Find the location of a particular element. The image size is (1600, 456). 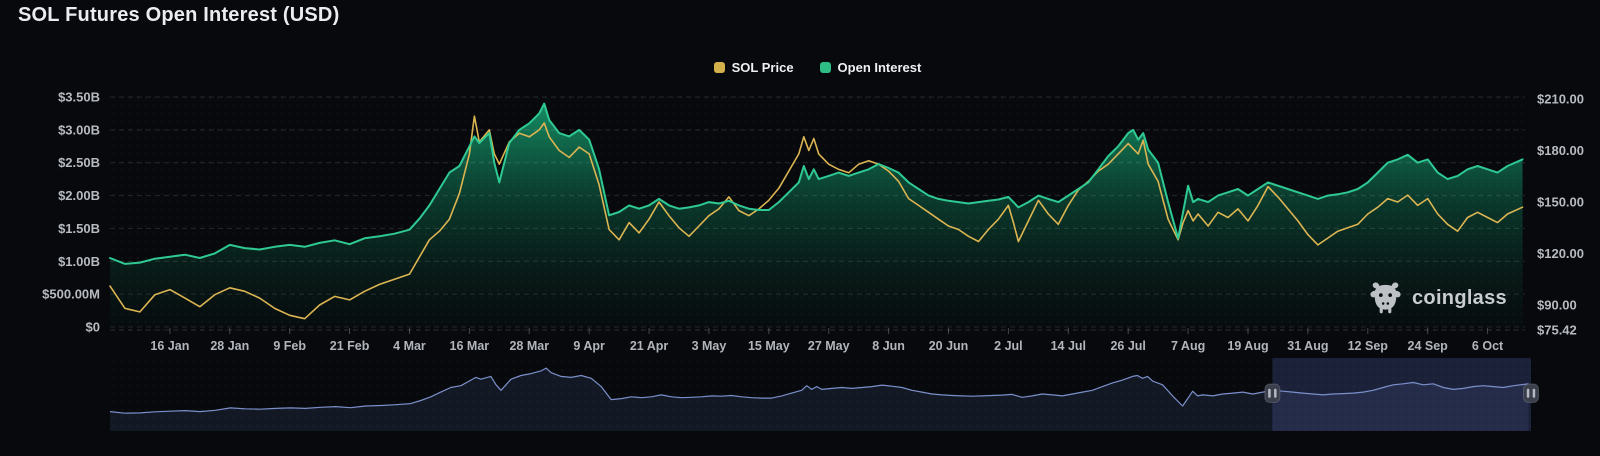

legend-label-sol-price: SOL Price is located at coordinates (762, 67).